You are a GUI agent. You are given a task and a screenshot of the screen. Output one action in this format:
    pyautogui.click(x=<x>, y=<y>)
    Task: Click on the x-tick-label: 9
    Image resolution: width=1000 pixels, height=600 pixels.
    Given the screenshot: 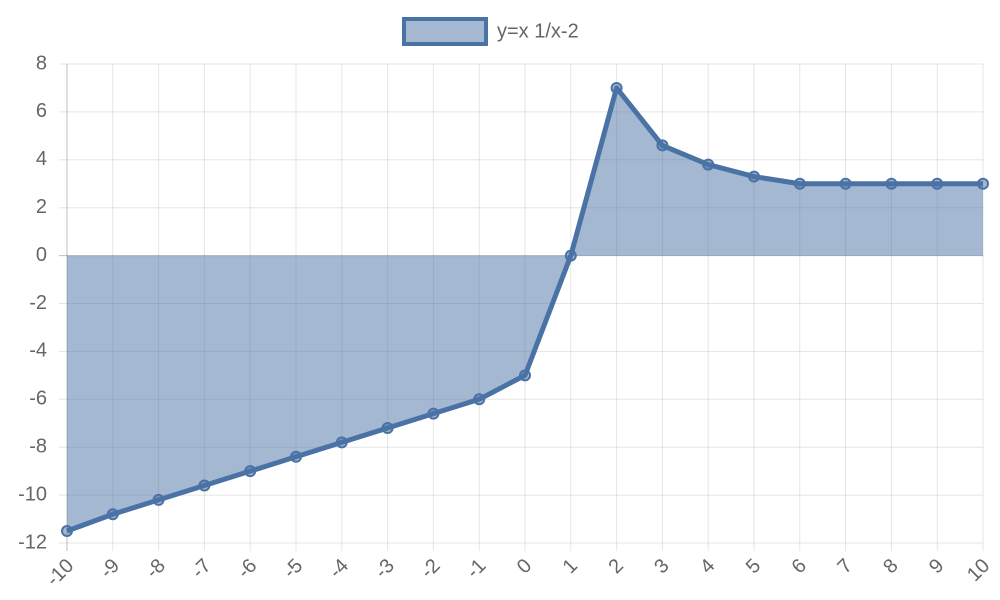 What is the action you would take?
    pyautogui.click(x=936, y=566)
    